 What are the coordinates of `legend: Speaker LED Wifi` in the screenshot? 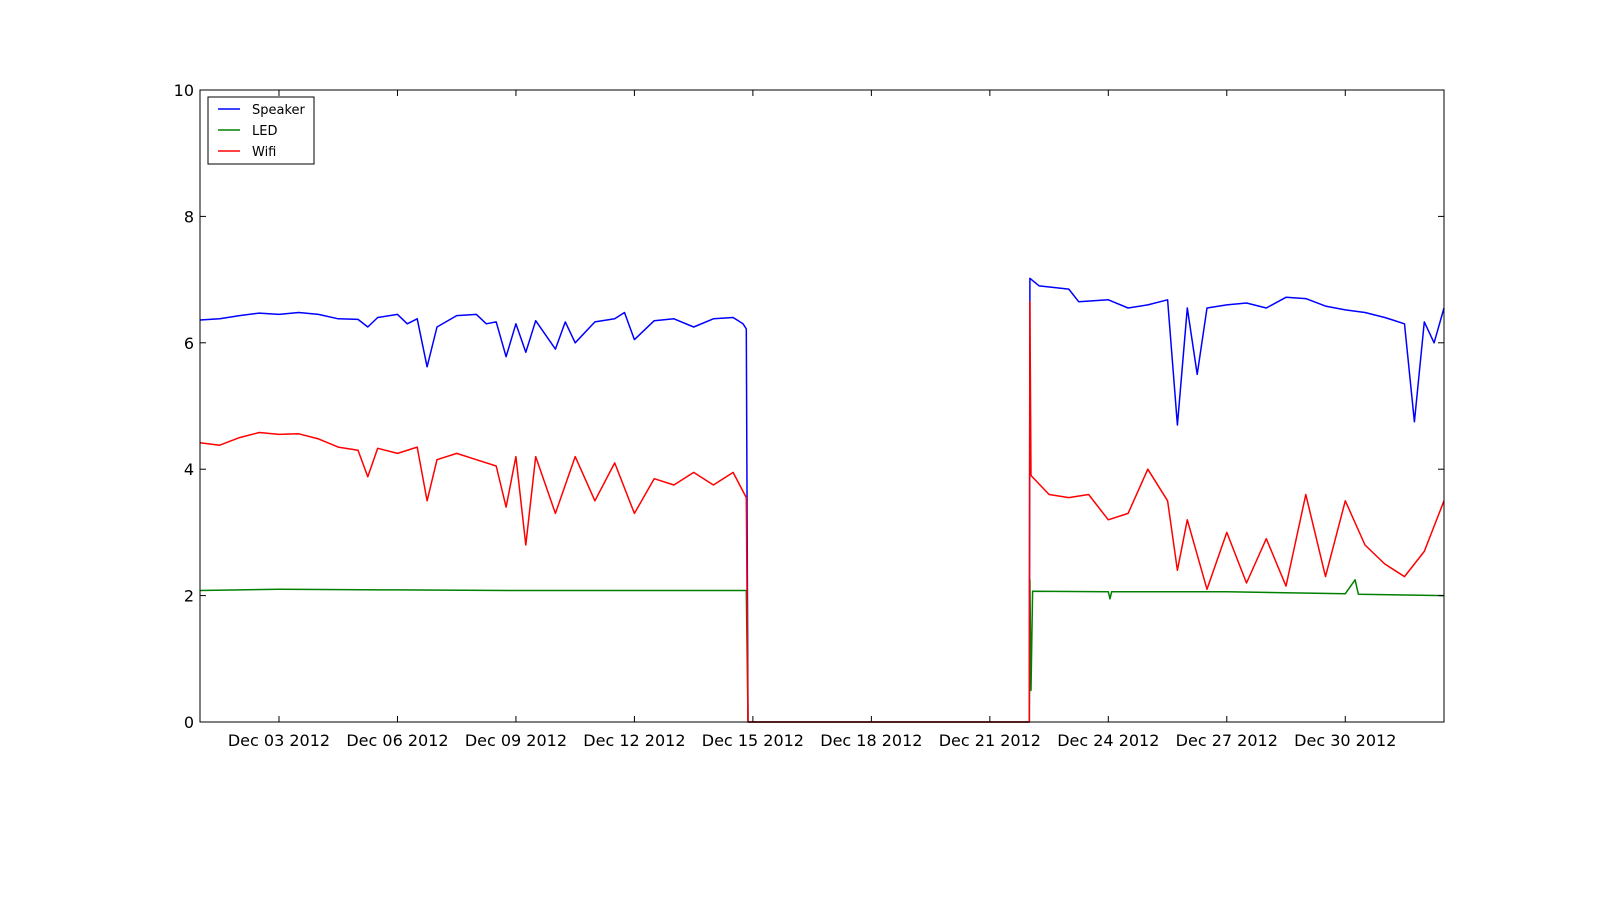 It's located at (261, 130).